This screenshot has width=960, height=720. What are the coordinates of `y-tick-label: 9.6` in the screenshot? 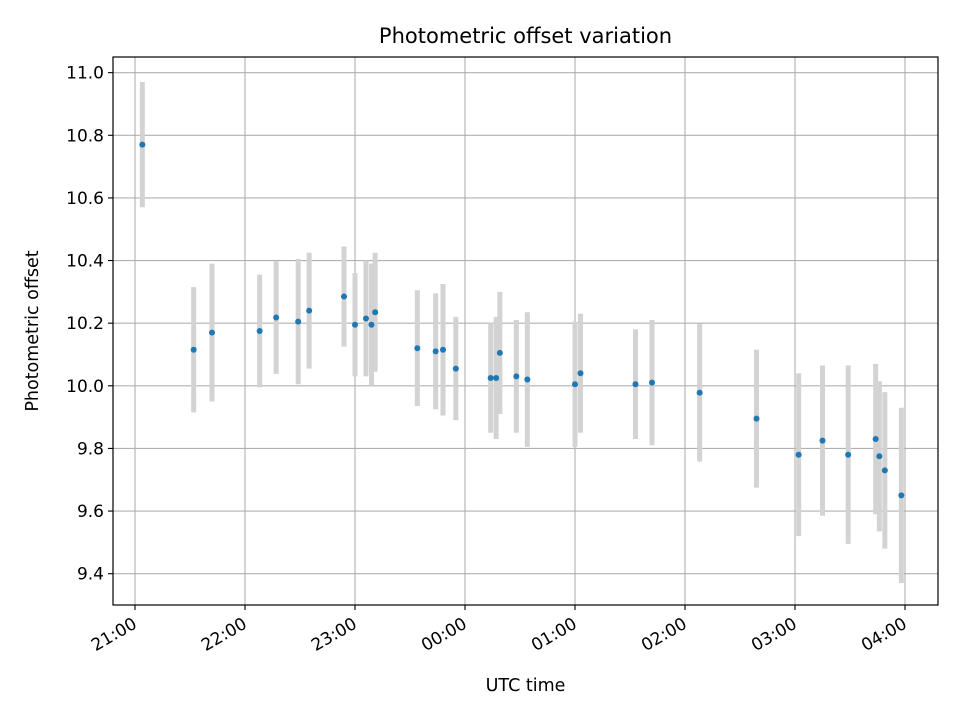 It's located at (90, 512).